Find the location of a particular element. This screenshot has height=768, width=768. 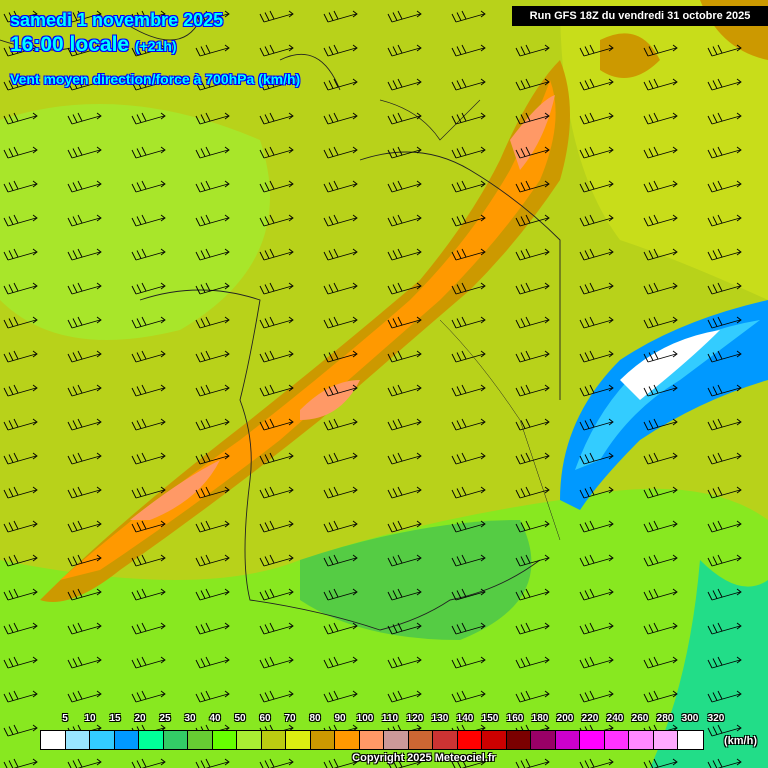

legend-label: 320 is located at coordinates (716, 718).